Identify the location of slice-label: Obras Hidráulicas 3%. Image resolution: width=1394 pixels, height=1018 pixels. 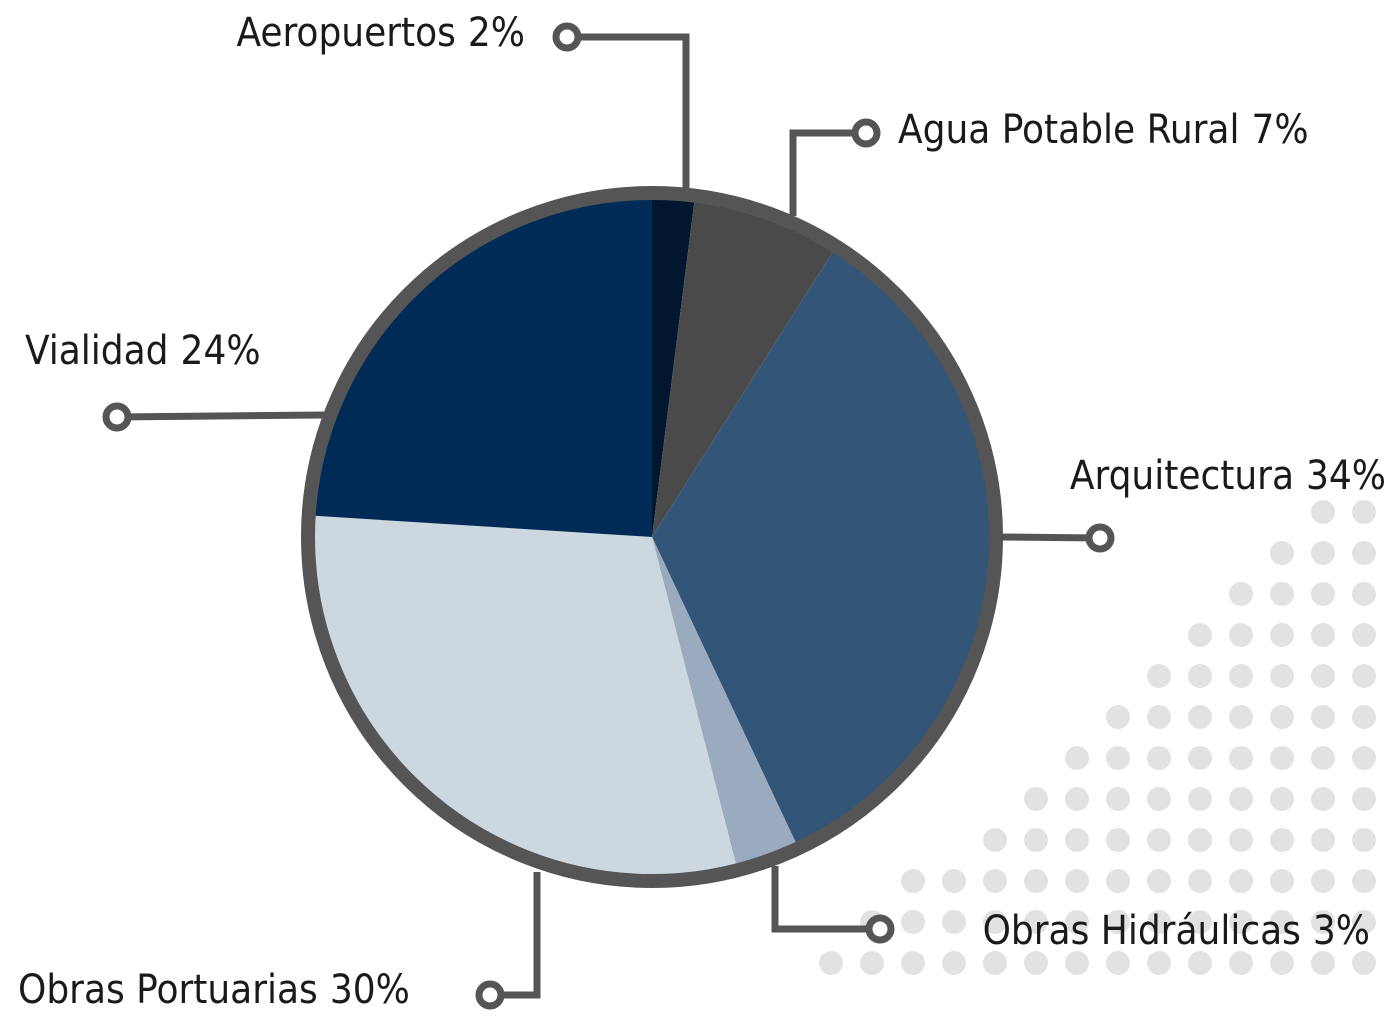
(1176, 931).